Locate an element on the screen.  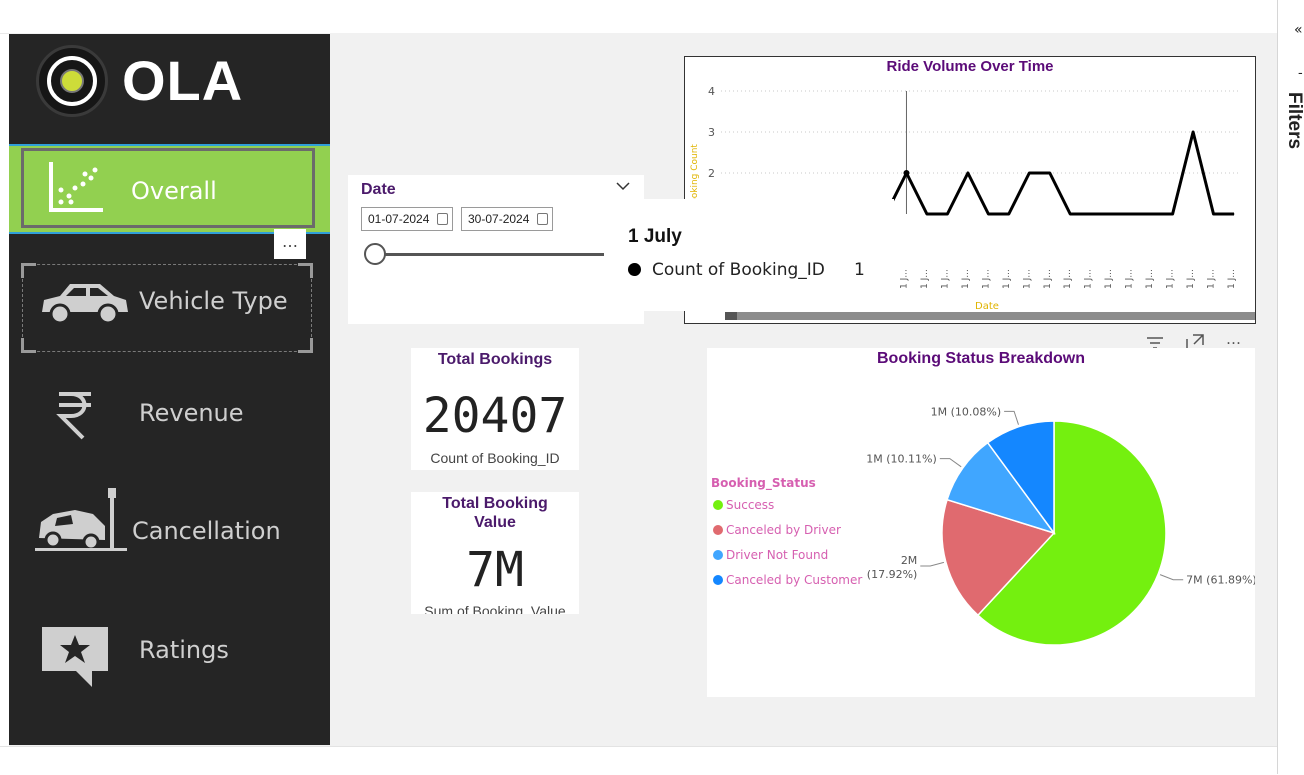
nav-item-cancellation: Cancellation is located at coordinates (169, 531).